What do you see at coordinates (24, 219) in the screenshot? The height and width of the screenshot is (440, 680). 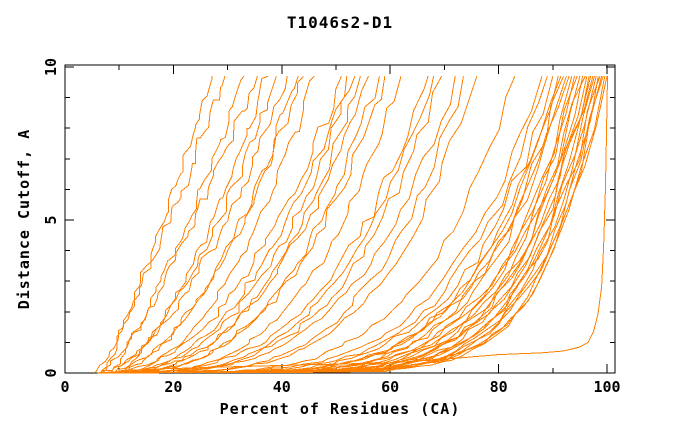 I see `y-axis-title: Distance Cutoff, A` at bounding box center [24, 219].